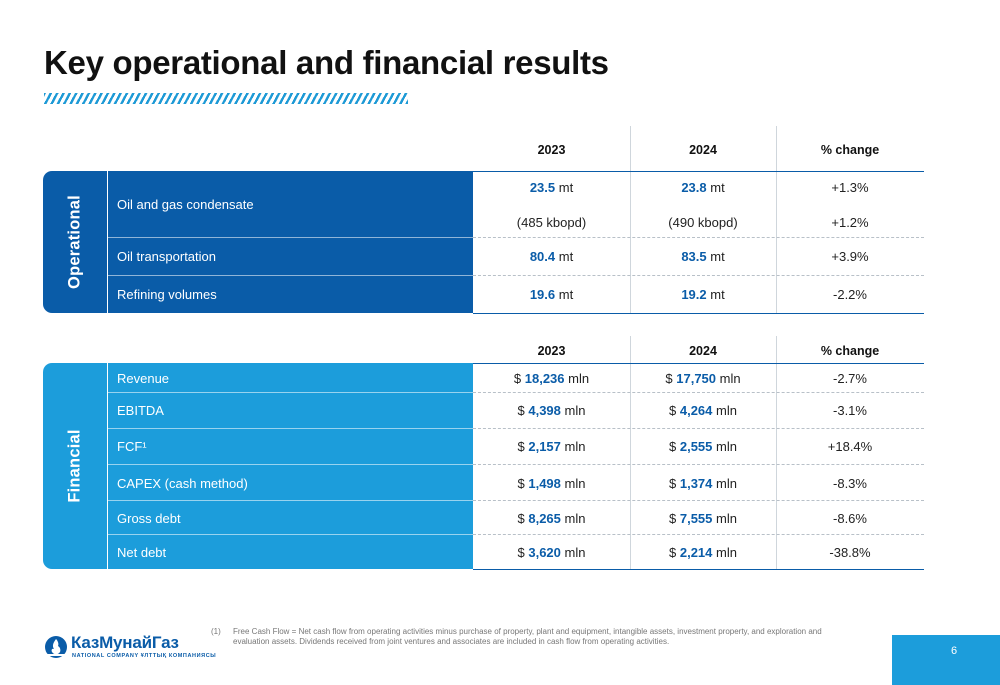 Image resolution: width=1000 pixels, height=685 pixels. I want to click on operational-label-column, so click(290, 242).